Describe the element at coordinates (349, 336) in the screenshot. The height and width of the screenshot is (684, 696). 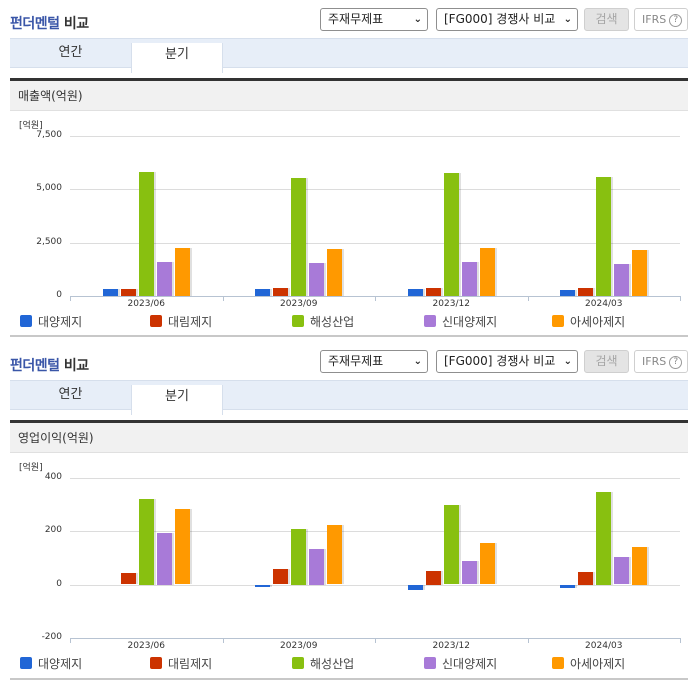
I see `divider` at that location.